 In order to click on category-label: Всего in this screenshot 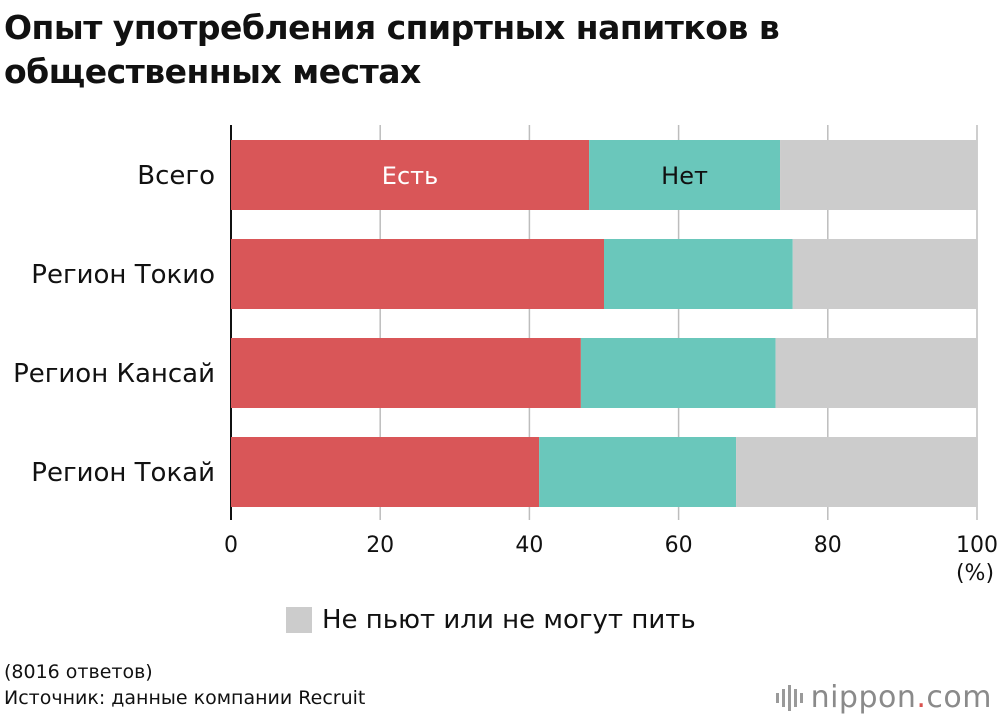, I will do `click(176, 176)`.